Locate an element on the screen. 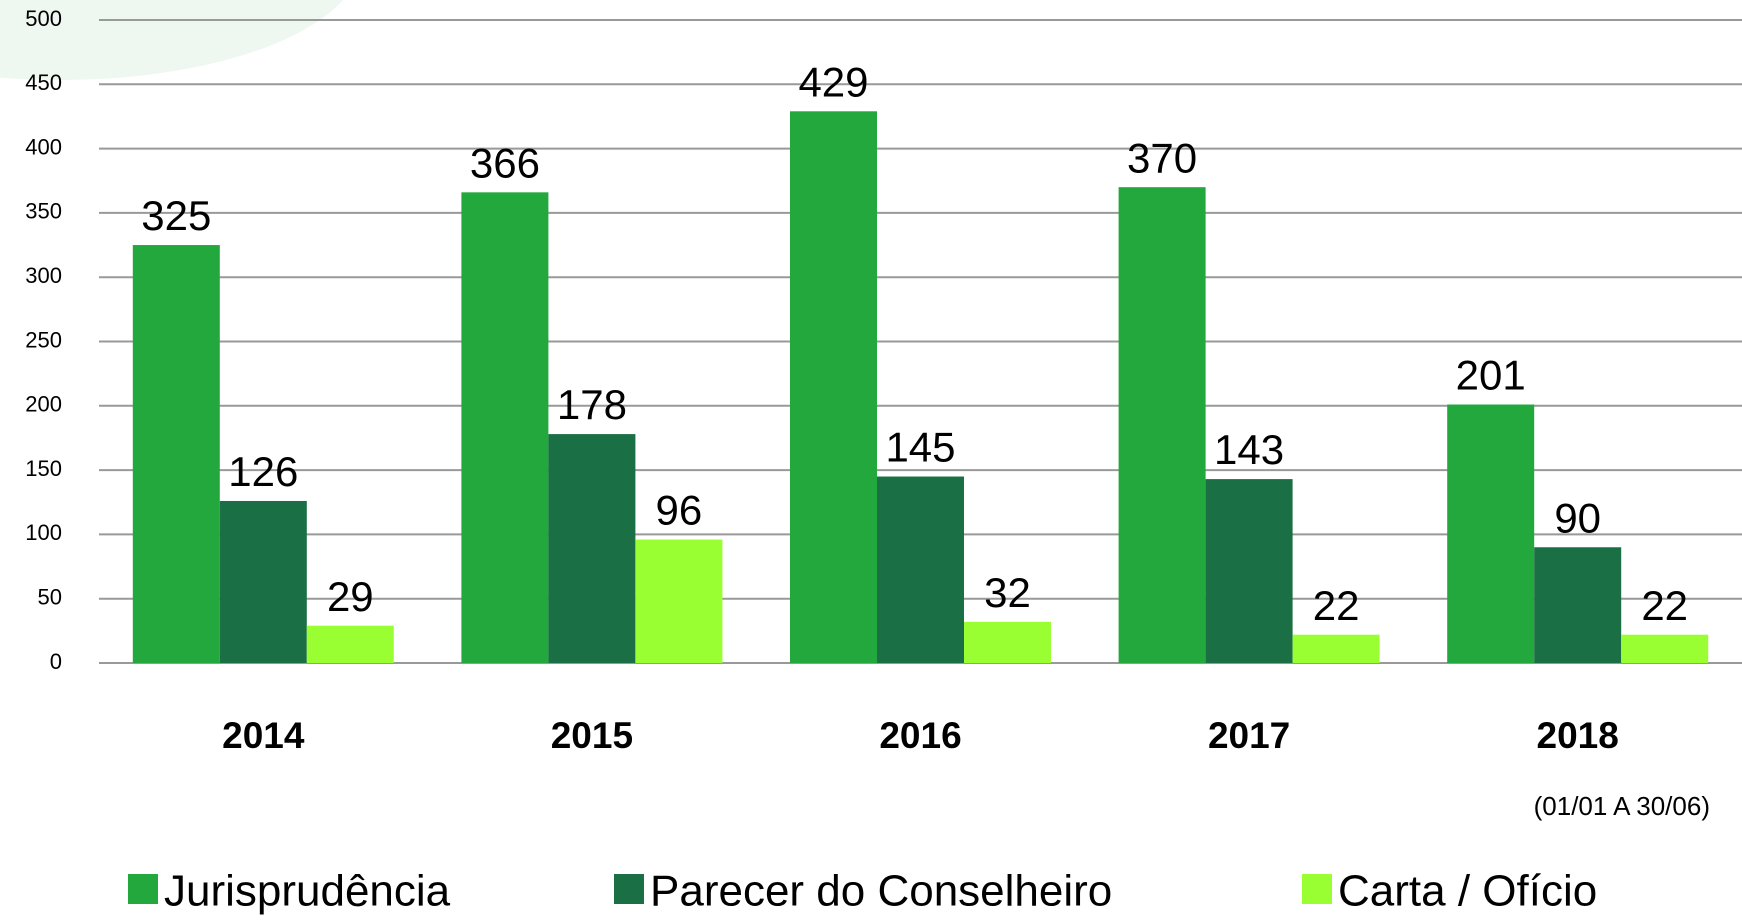  data-label: 96 is located at coordinates (679, 510).